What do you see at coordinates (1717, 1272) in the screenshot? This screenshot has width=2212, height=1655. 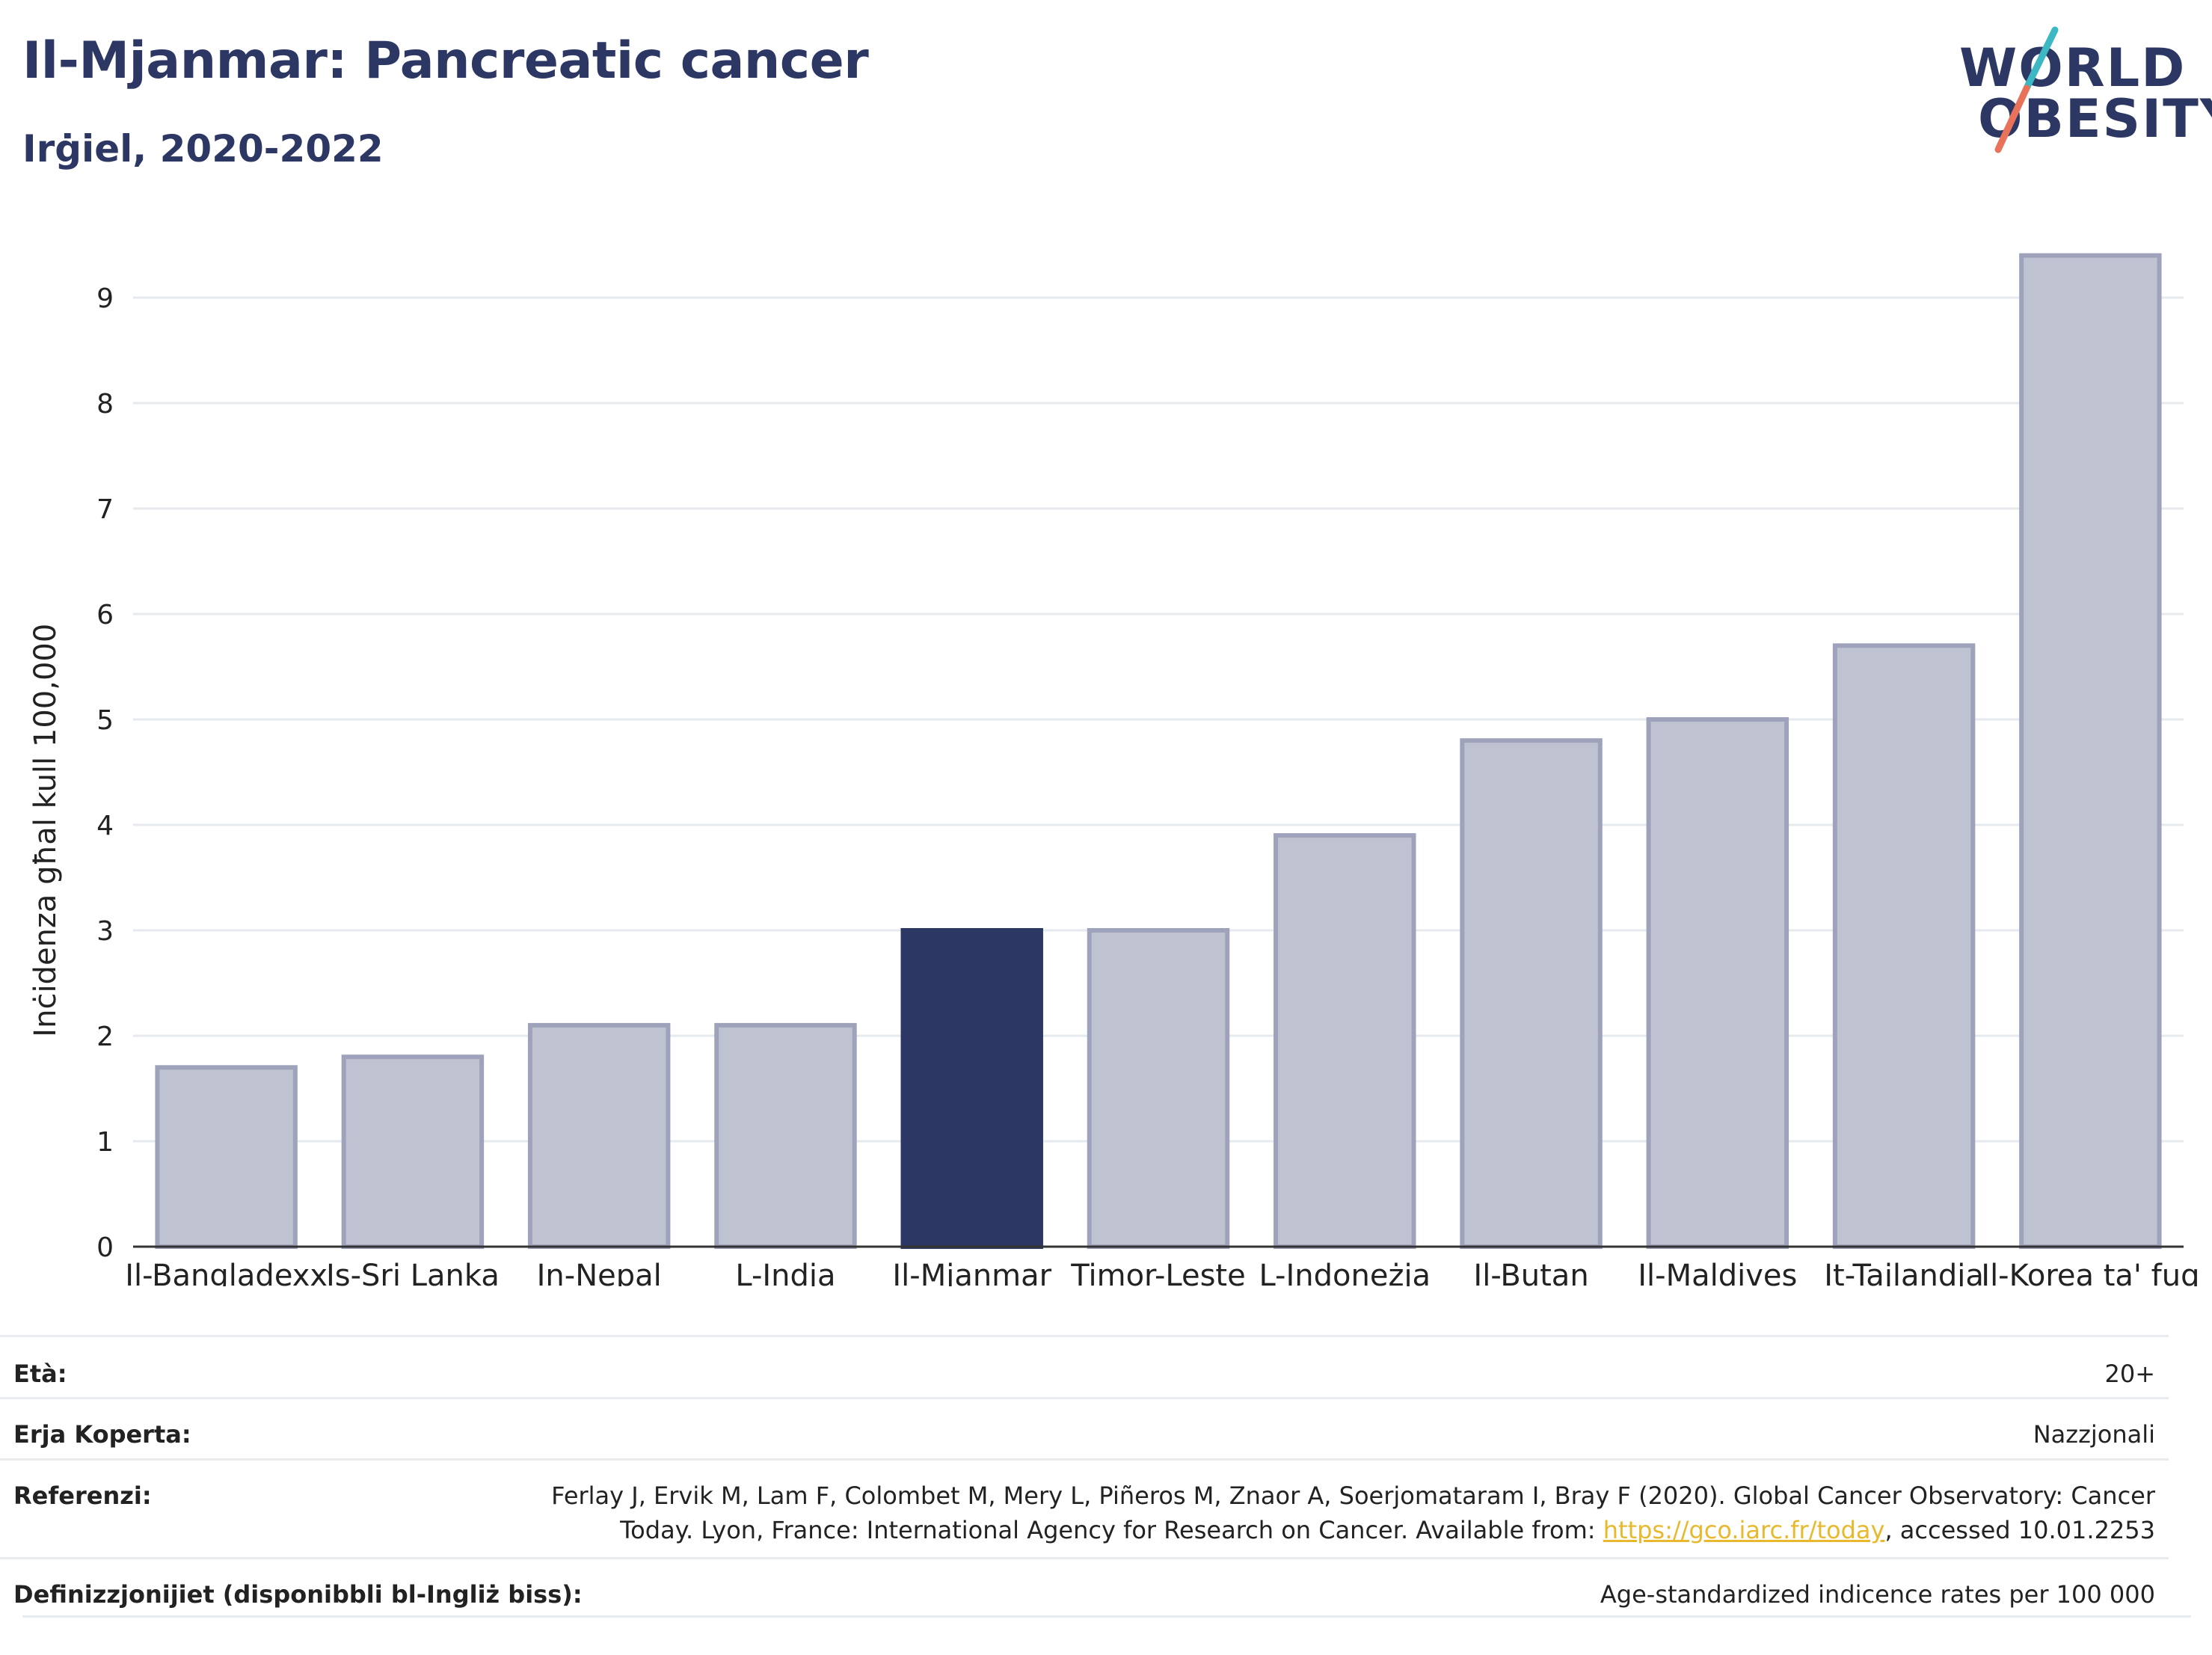 I see `x-category-label: Il-Maldives` at bounding box center [1717, 1272].